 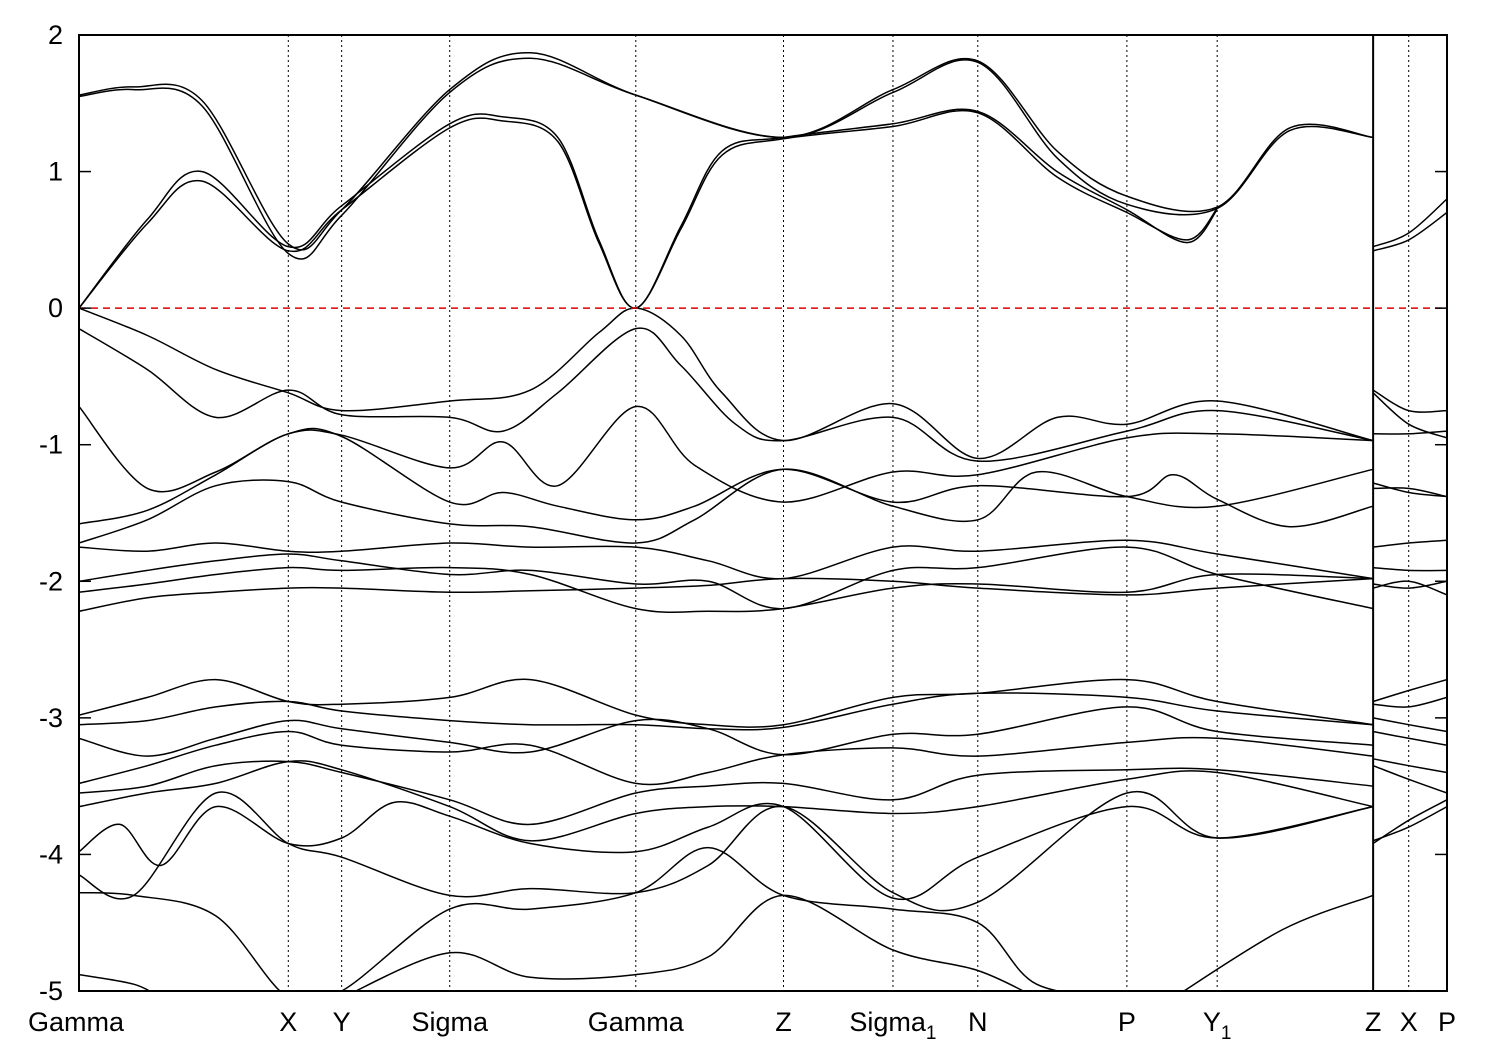 What do you see at coordinates (51, 854) in the screenshot?
I see `y-tick-label: -4` at bounding box center [51, 854].